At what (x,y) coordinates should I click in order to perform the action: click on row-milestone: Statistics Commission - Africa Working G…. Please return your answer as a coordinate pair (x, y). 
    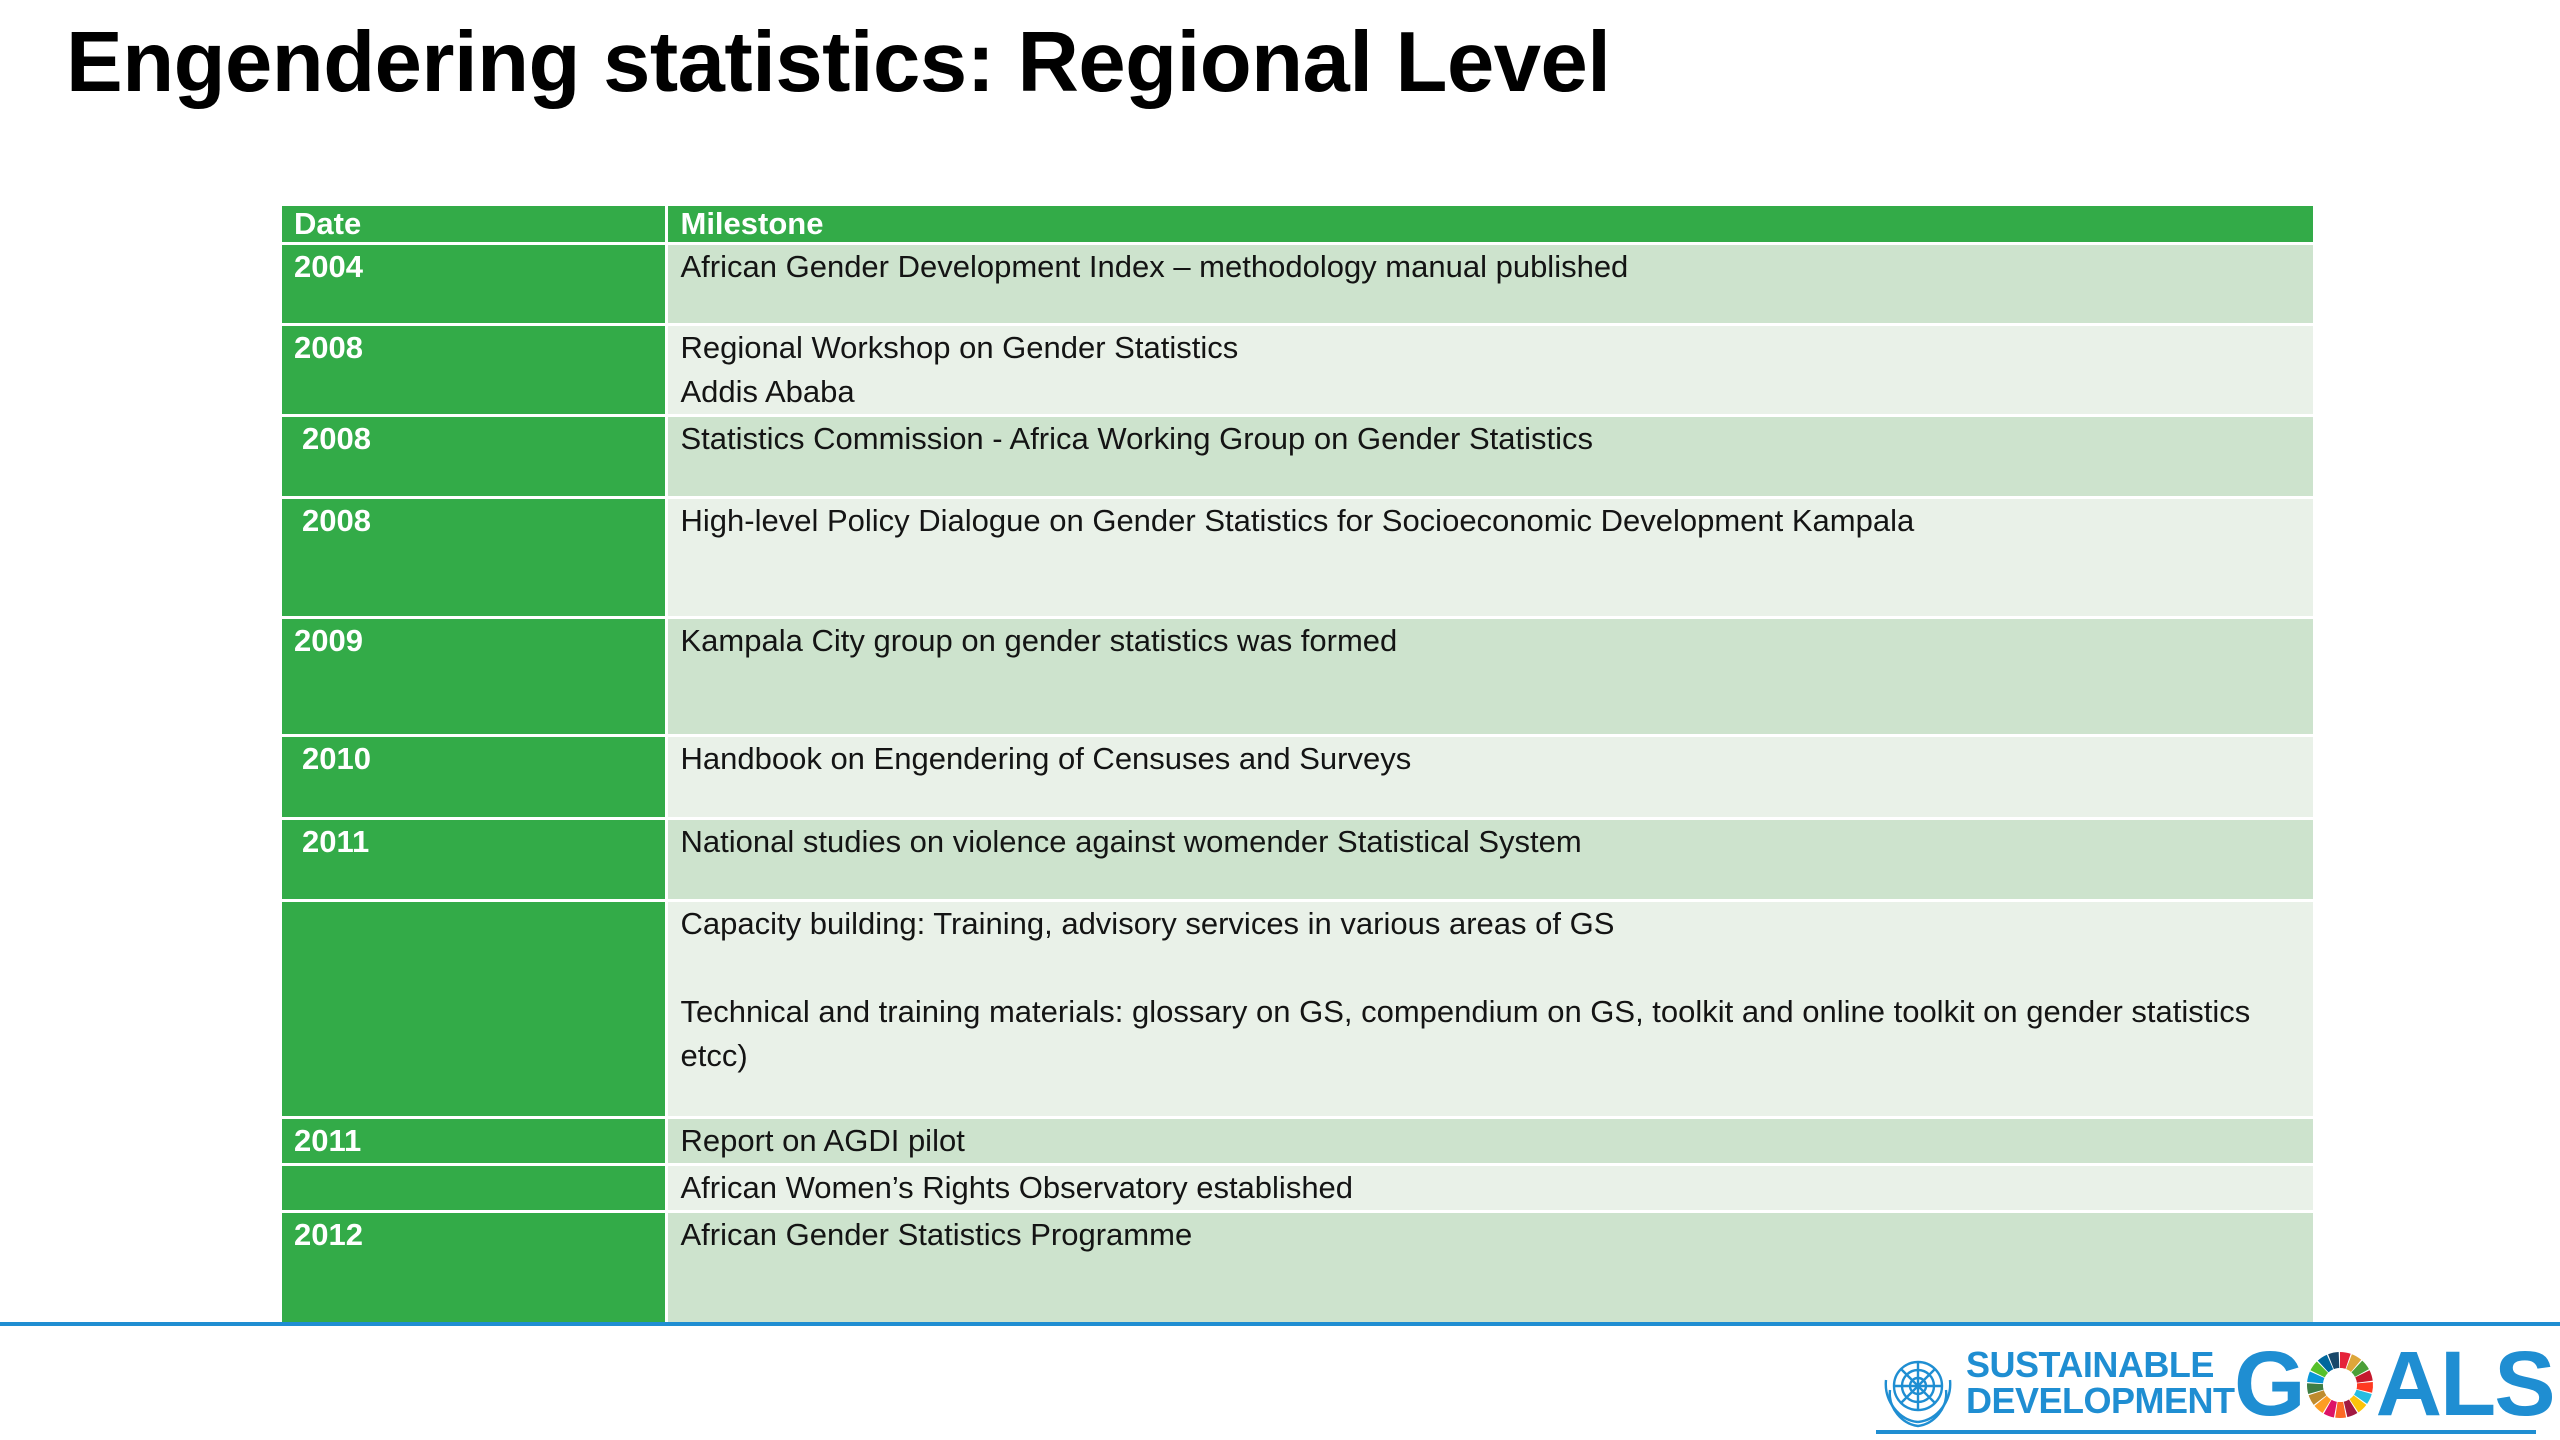
    Looking at the image, I should click on (1488, 457).